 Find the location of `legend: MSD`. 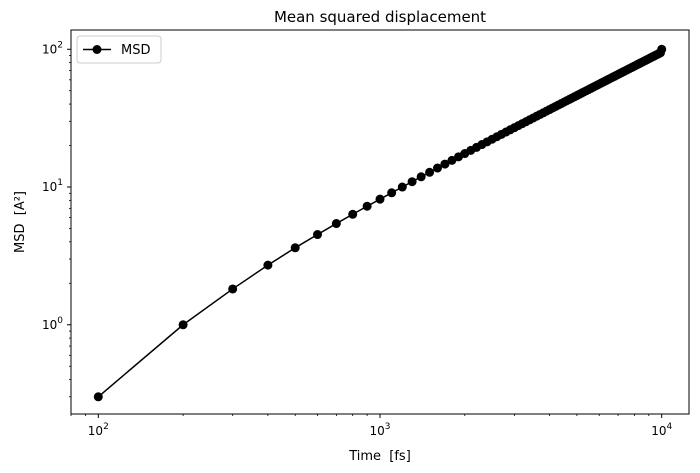

legend: MSD is located at coordinates (119, 49).